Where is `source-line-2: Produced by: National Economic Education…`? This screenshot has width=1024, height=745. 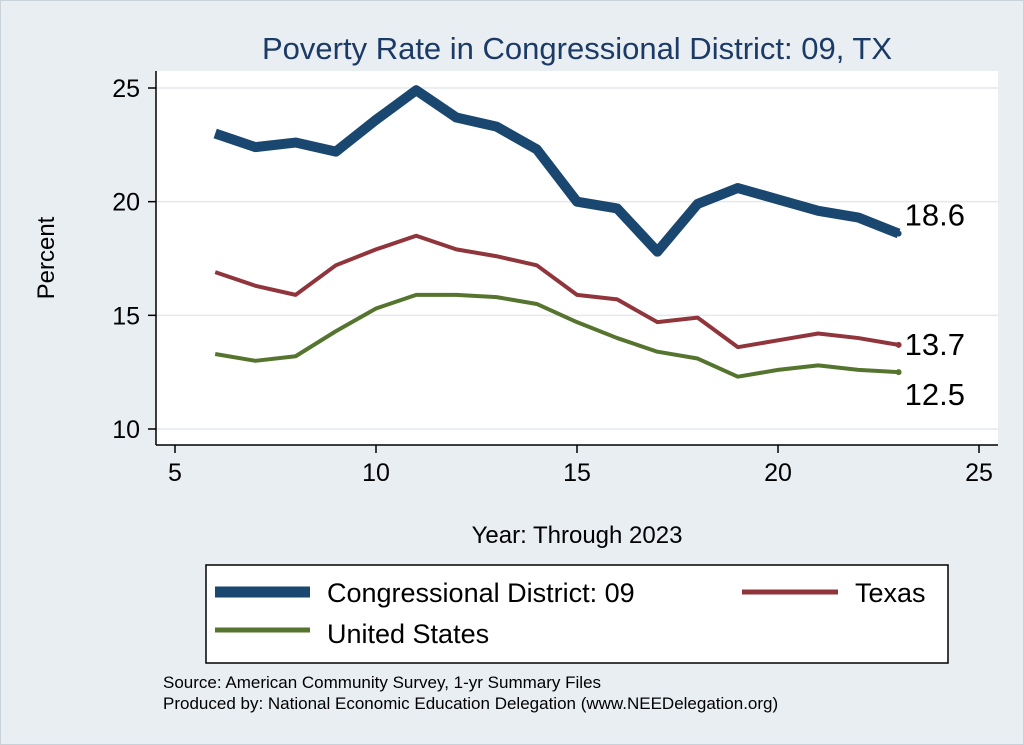
source-line-2: Produced by: National Economic Education… is located at coordinates (470, 703).